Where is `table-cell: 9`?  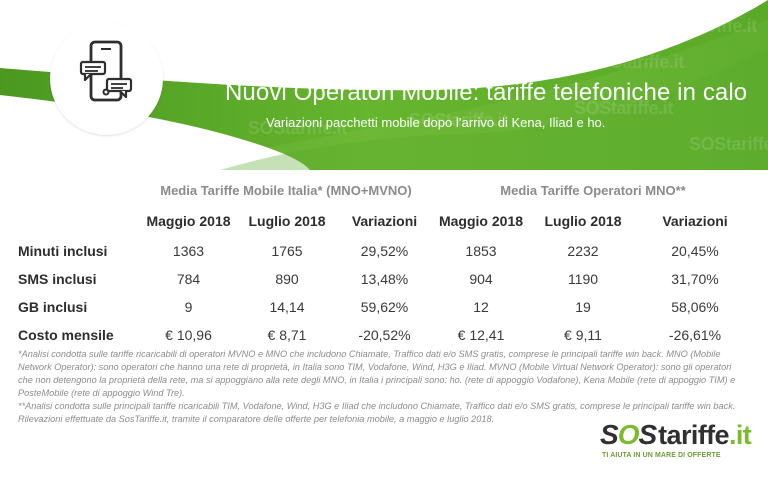 table-cell: 9 is located at coordinates (188, 307).